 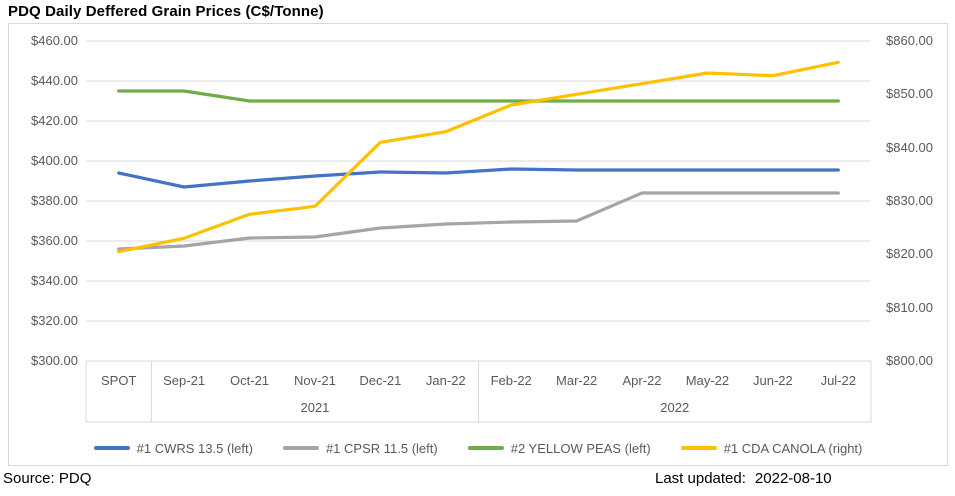 I want to click on left-axis-tick-label: $360.00, so click(x=54, y=240).